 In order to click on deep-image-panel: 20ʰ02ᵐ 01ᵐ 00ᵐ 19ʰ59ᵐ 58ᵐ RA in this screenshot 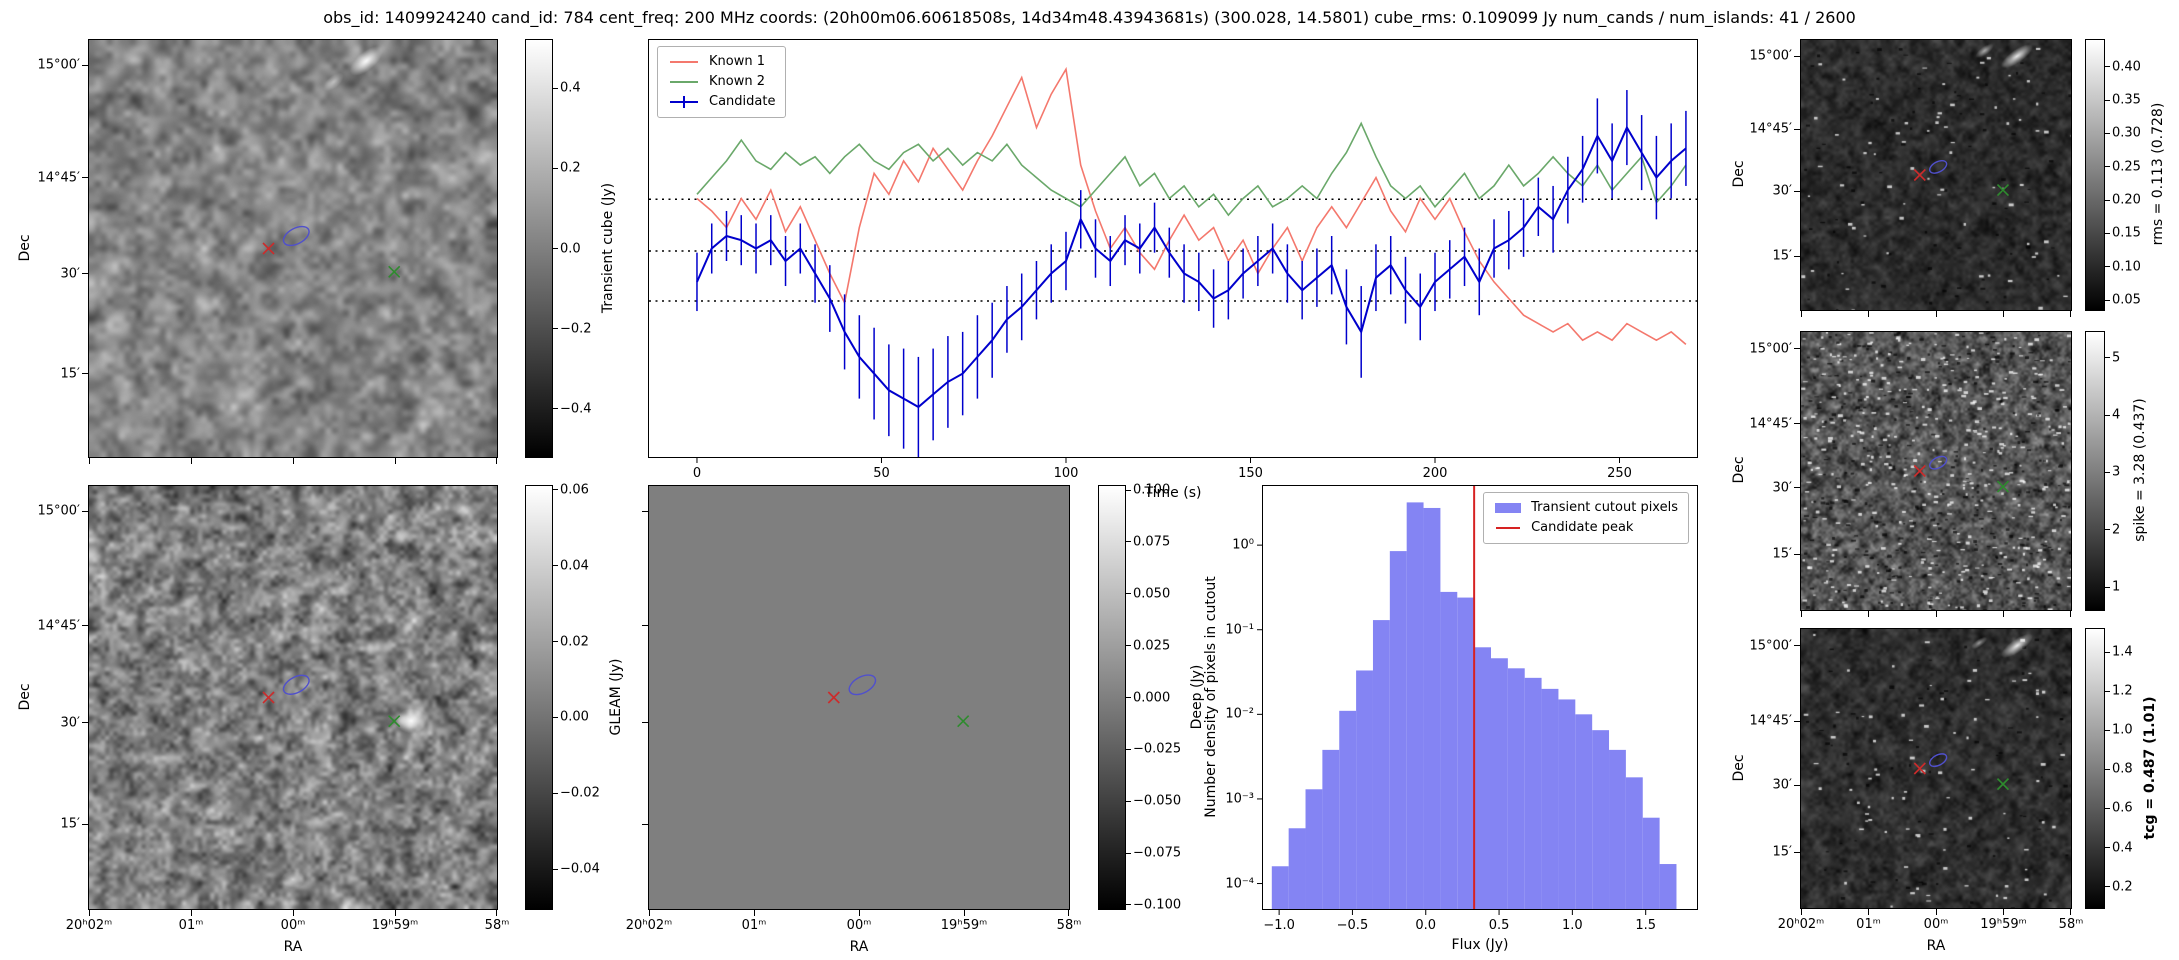, I will do `click(853, 720)`.